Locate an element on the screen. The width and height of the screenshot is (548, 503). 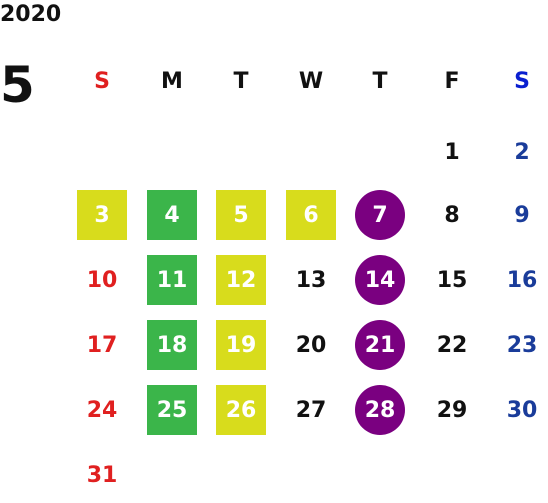
weekday-header-sun: S is located at coordinates (102, 81).